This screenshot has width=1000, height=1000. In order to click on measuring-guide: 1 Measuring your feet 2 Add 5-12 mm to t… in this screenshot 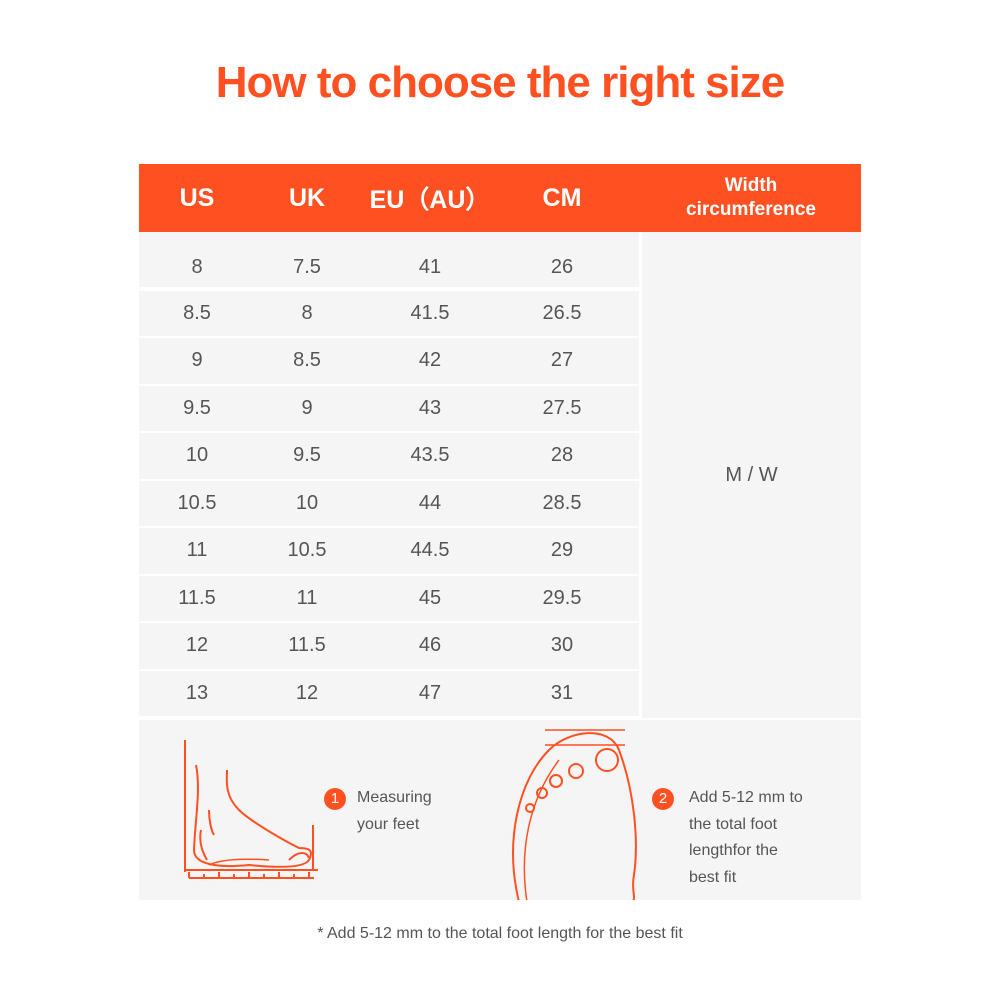, I will do `click(500, 810)`.